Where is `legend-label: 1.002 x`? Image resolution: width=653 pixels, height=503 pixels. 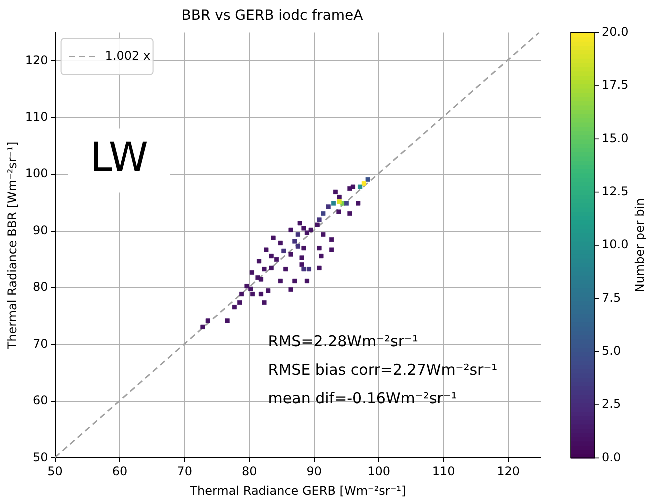 legend-label: 1.002 x is located at coordinates (128, 55).